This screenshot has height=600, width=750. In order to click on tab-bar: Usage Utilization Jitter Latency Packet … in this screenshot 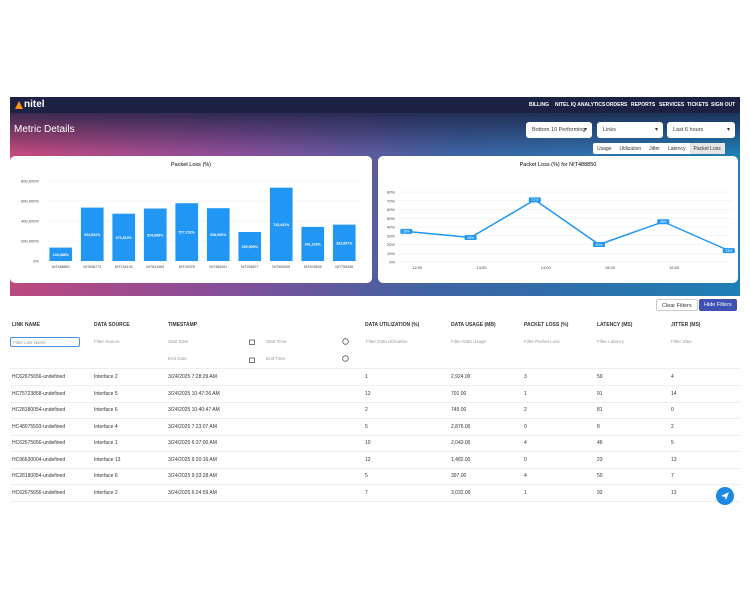, I will do `click(659, 148)`.